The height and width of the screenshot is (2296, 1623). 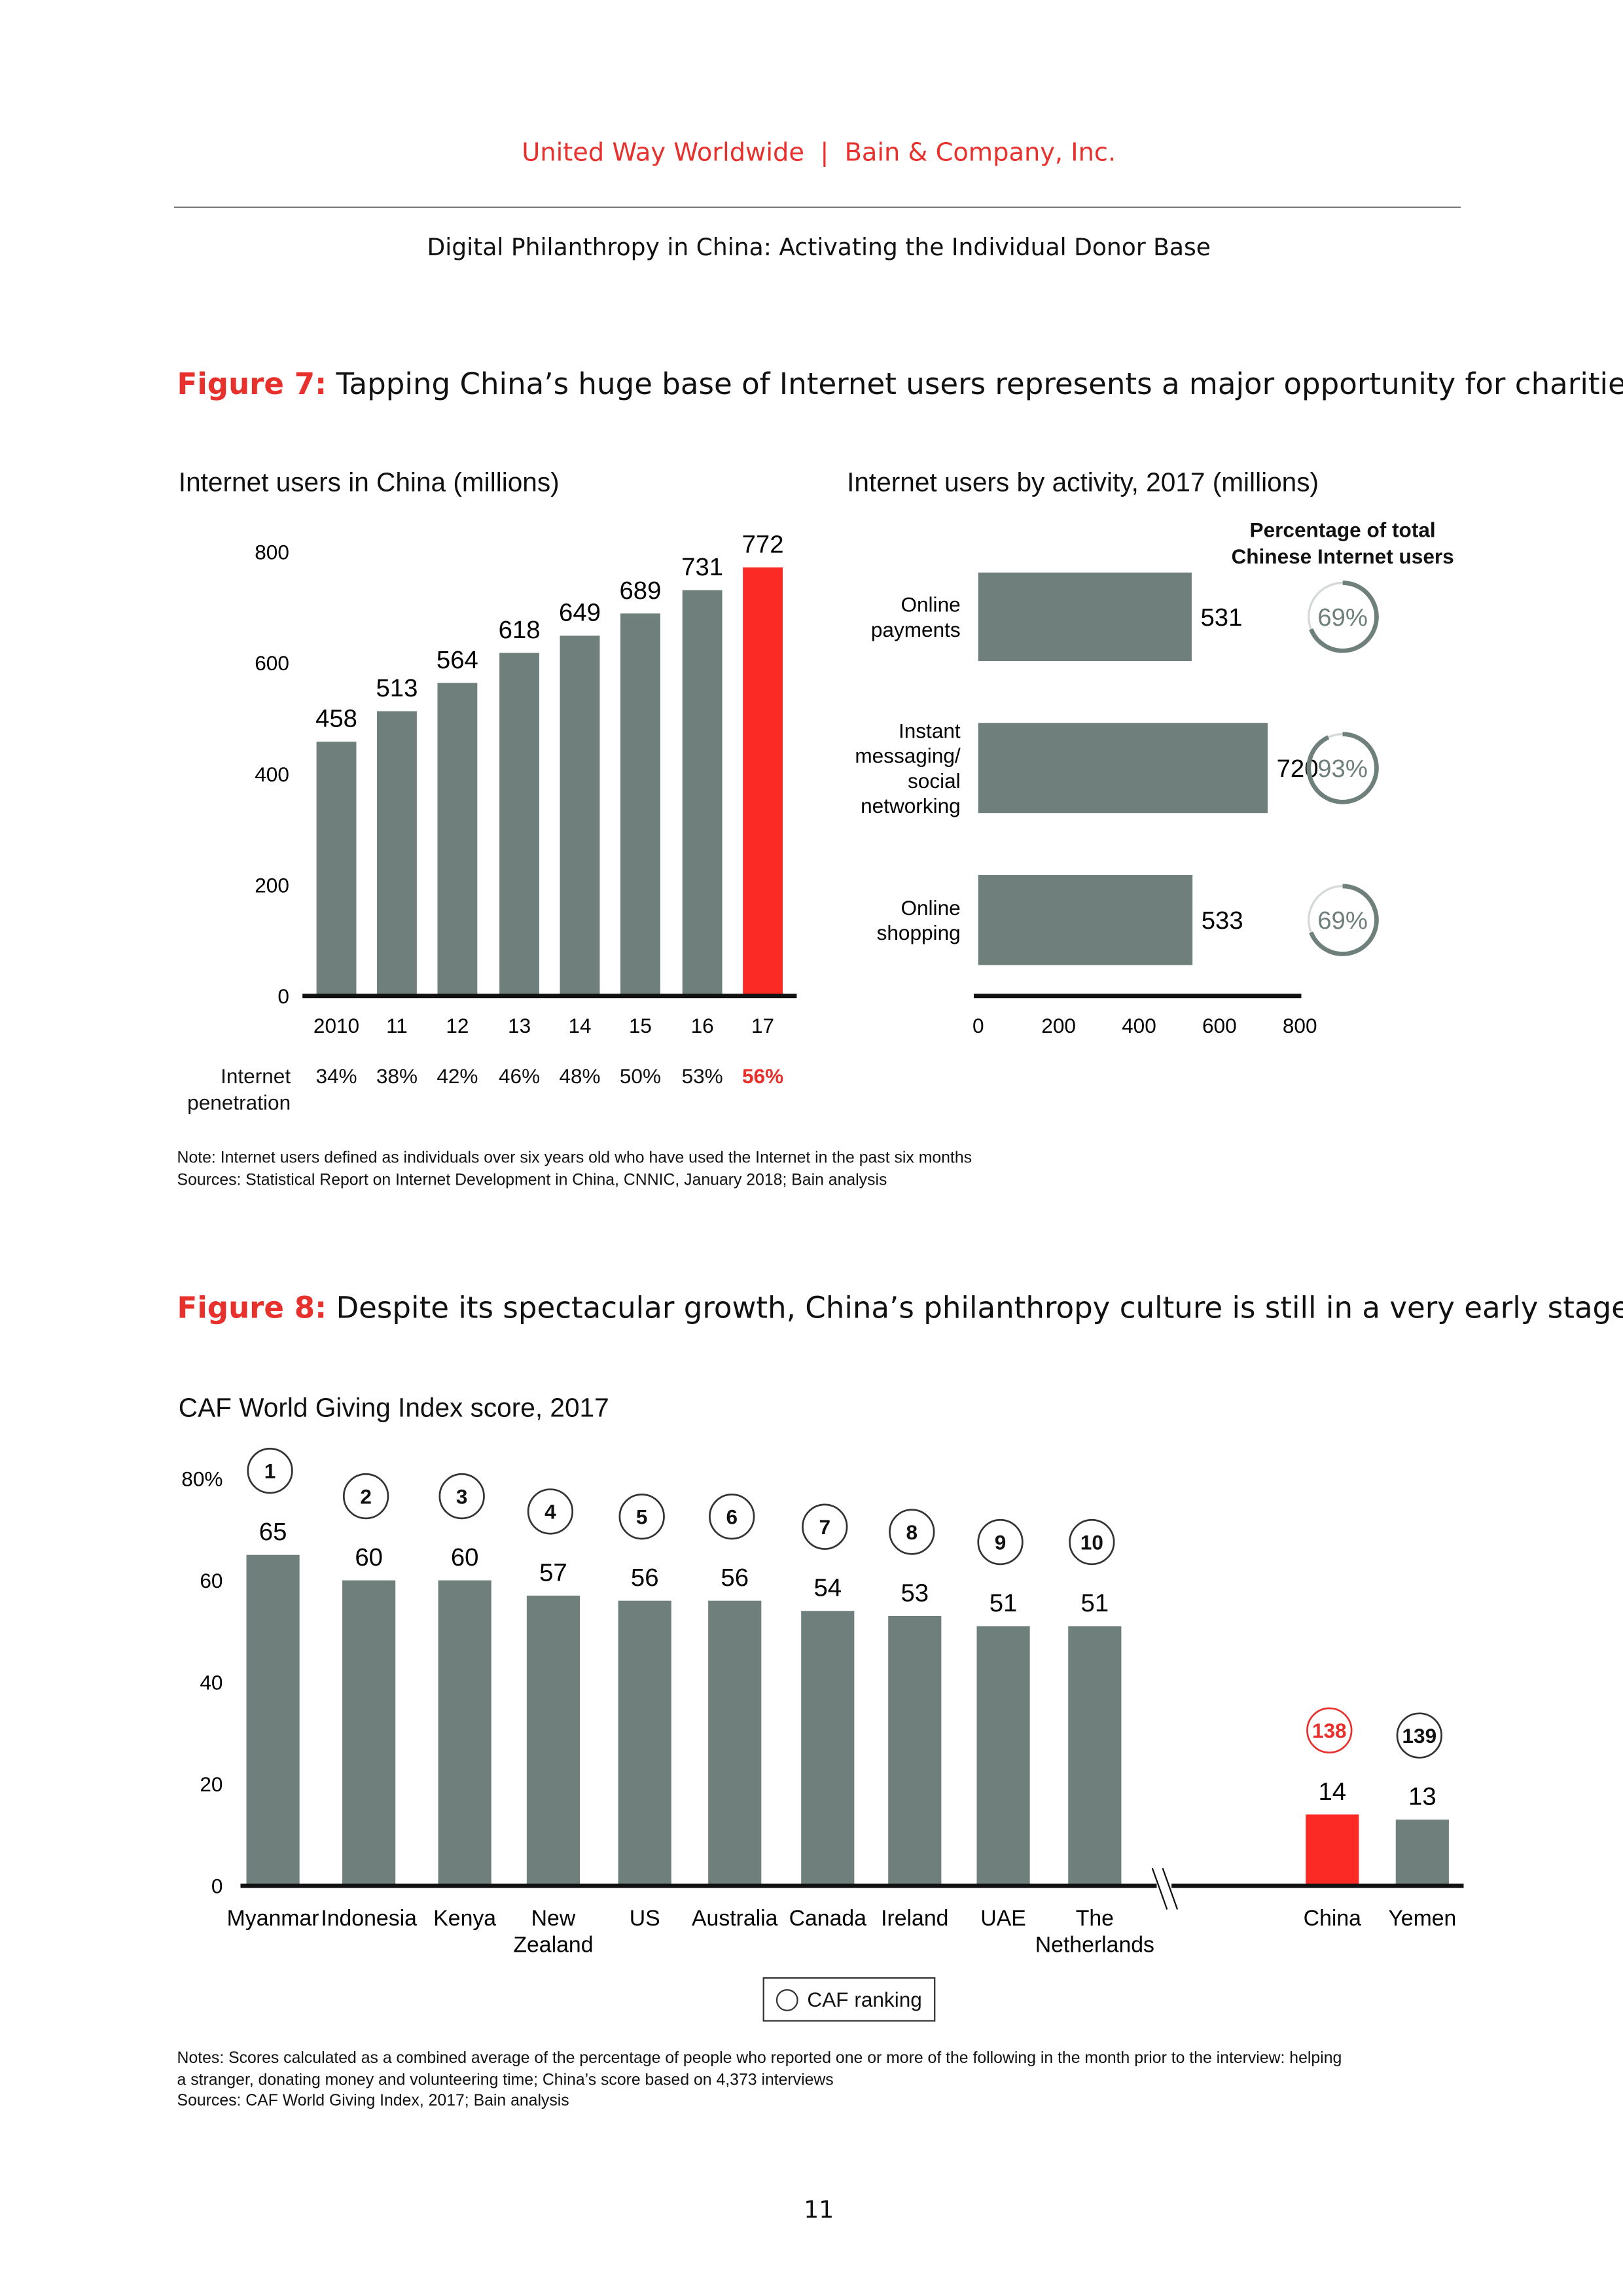 I want to click on penetration-value: 38%, so click(x=397, y=1076).